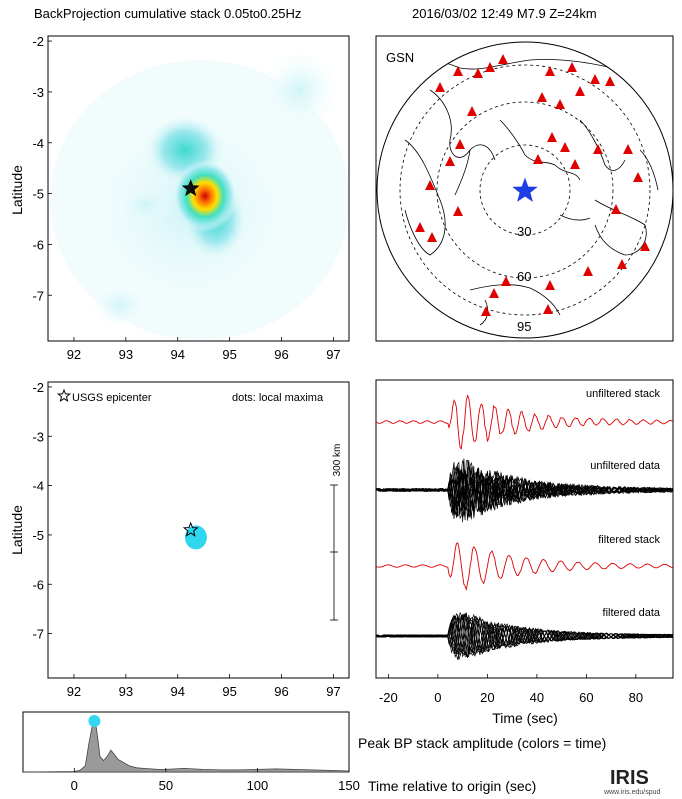 This screenshot has height=799, width=682. I want to click on heatmap-ytick-label: -3, so click(38, 92).